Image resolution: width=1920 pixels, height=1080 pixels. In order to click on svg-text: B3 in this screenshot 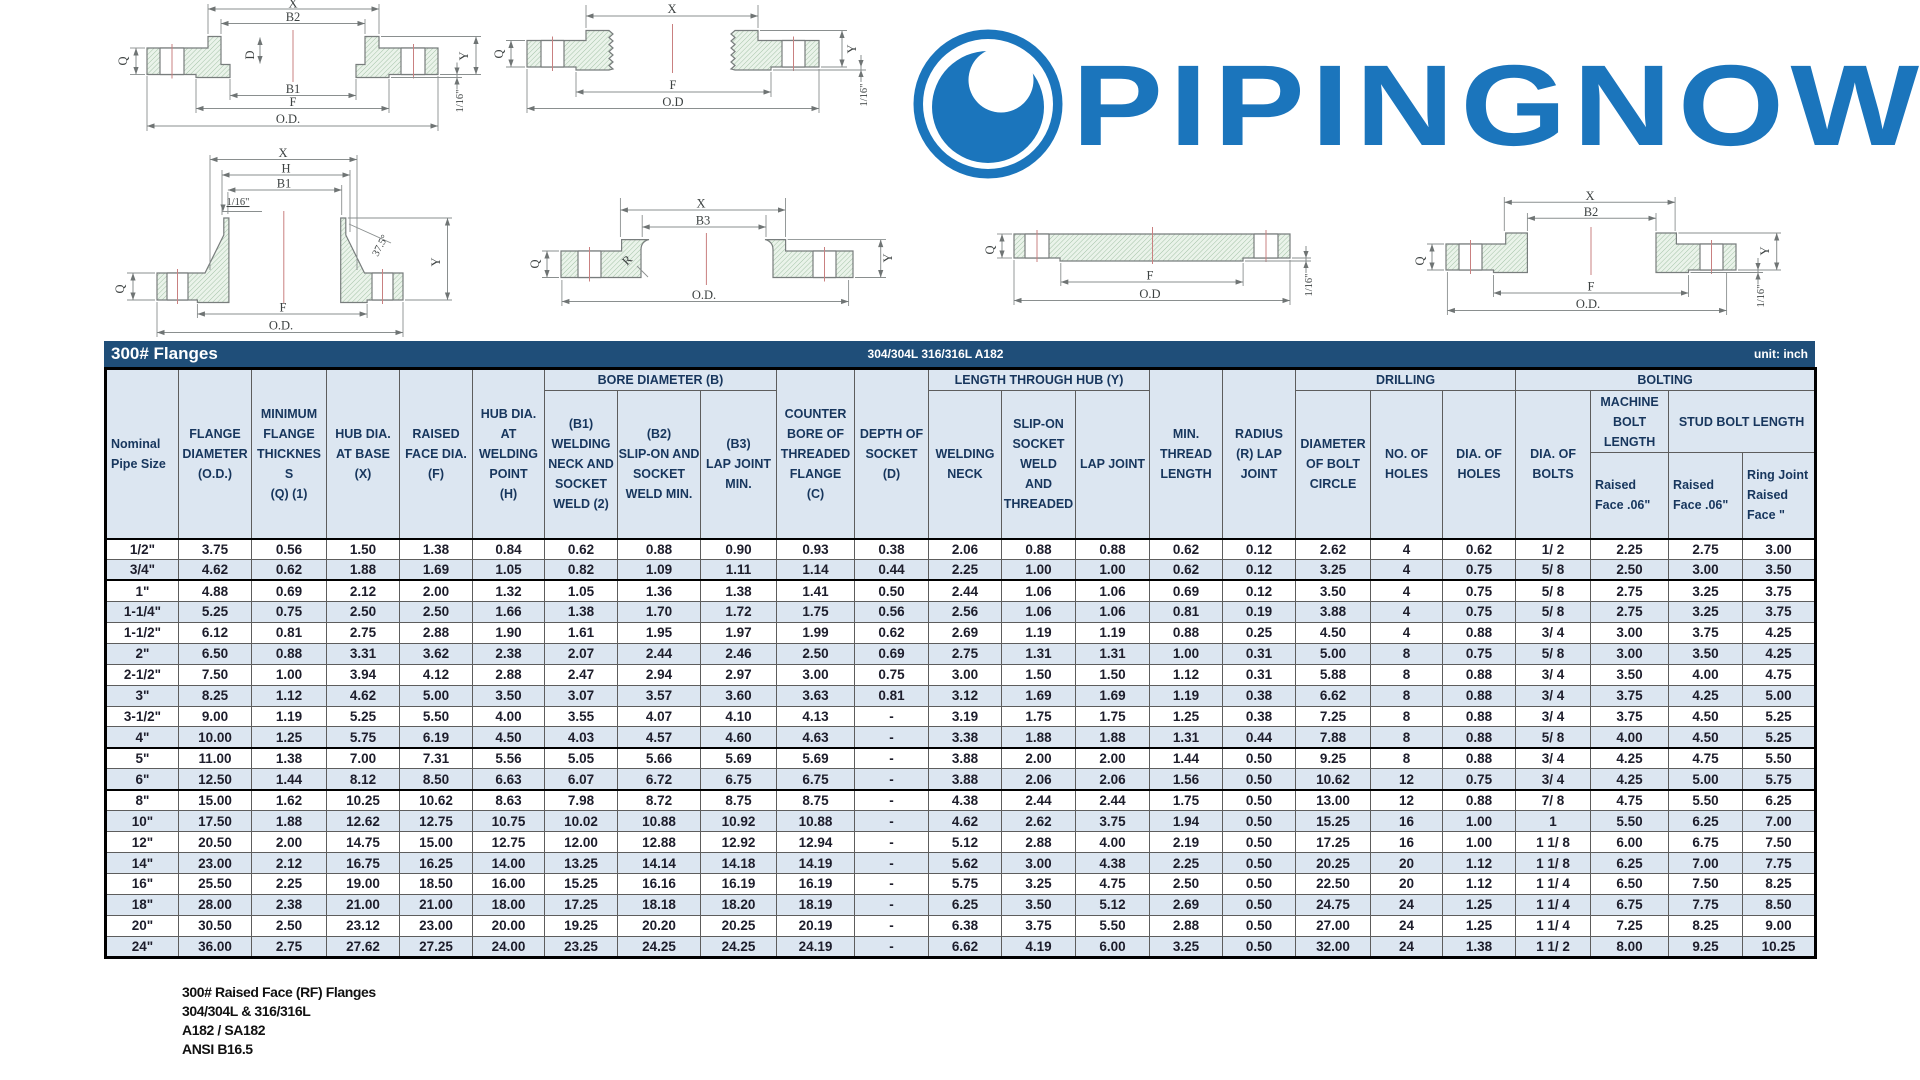, I will do `click(703, 221)`.